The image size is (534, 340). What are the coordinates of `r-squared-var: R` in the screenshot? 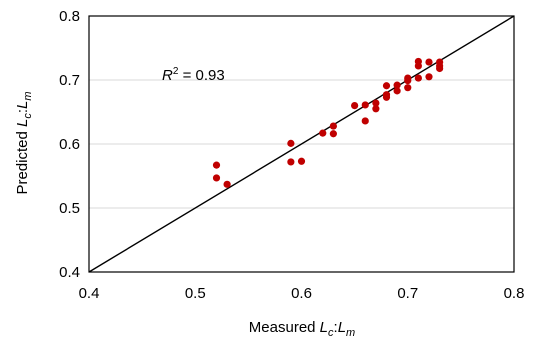 It's located at (167, 75).